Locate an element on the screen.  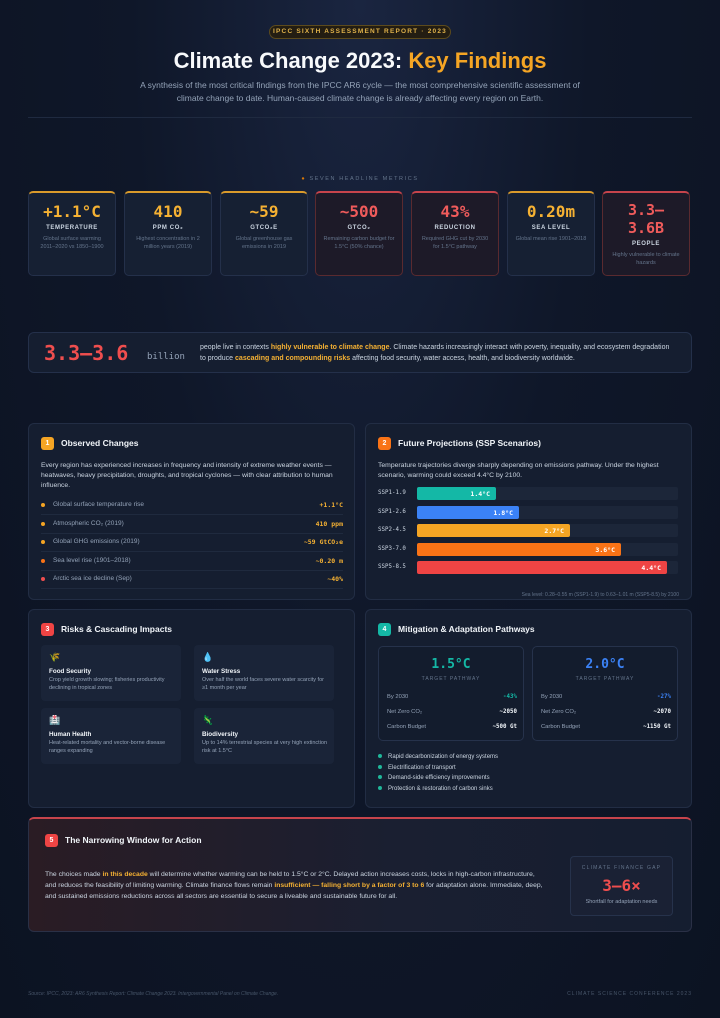
target-value: 2.0°C is located at coordinates (605, 664).